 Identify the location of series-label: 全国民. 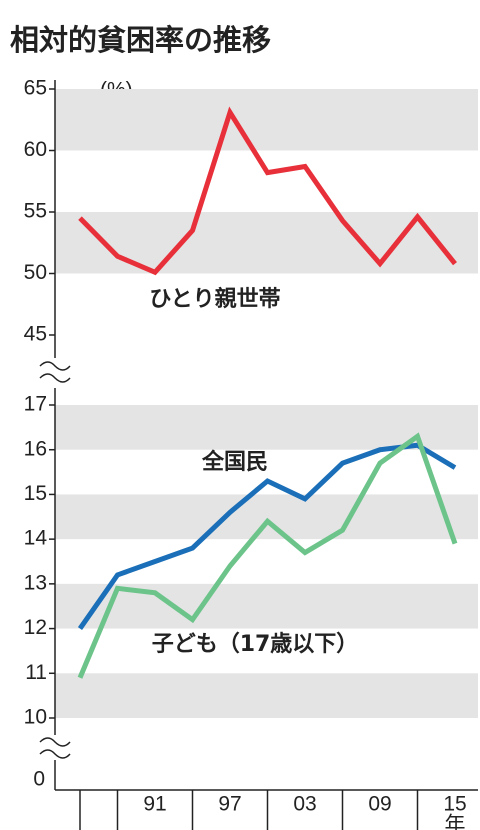
(234, 462).